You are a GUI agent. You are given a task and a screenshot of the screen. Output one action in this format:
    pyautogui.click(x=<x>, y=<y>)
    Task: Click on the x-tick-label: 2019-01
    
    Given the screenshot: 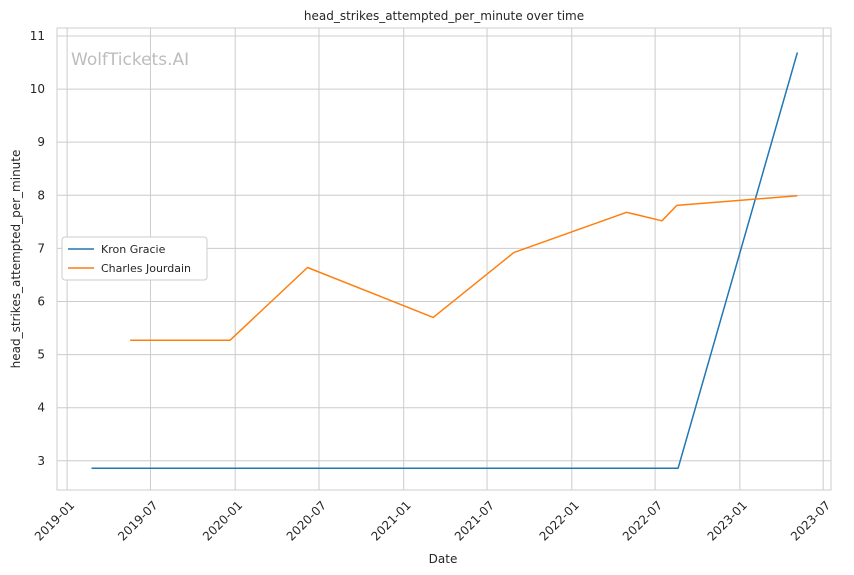 What is the action you would take?
    pyautogui.click(x=54, y=520)
    